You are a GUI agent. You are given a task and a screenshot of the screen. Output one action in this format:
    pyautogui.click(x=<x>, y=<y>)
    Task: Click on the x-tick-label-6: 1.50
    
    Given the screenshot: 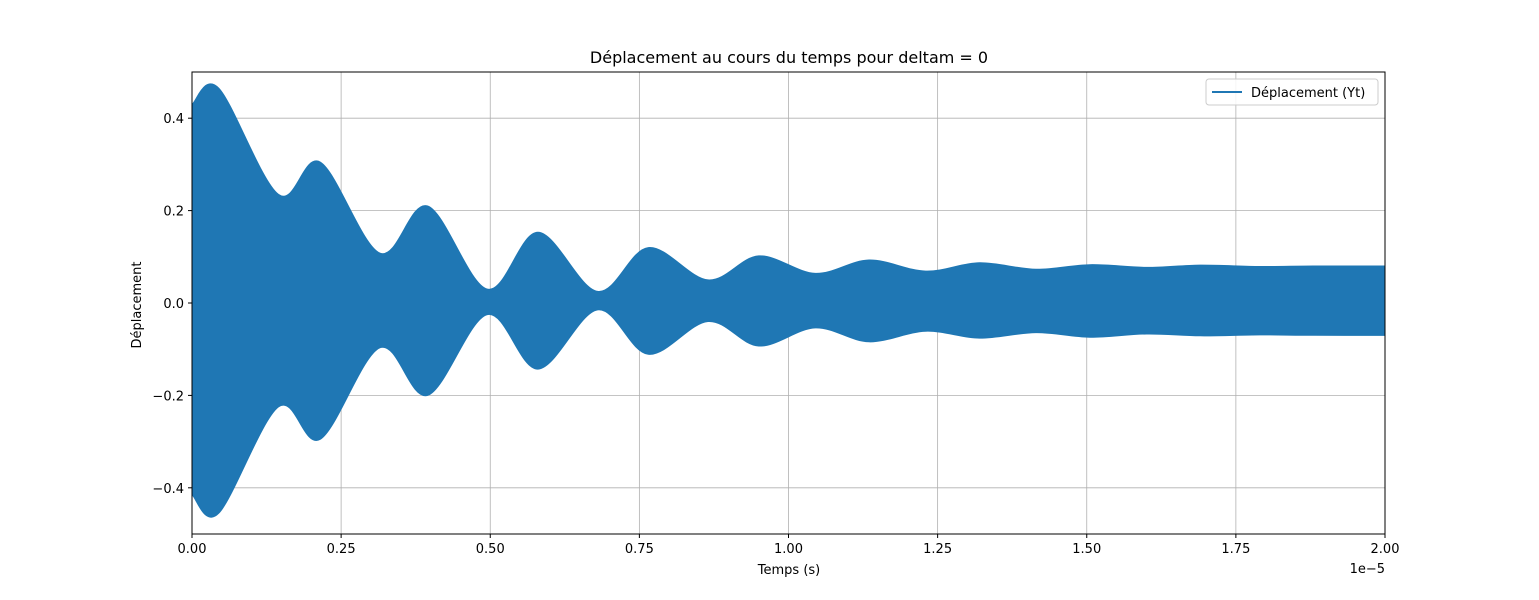 What is the action you would take?
    pyautogui.click(x=1086, y=549)
    